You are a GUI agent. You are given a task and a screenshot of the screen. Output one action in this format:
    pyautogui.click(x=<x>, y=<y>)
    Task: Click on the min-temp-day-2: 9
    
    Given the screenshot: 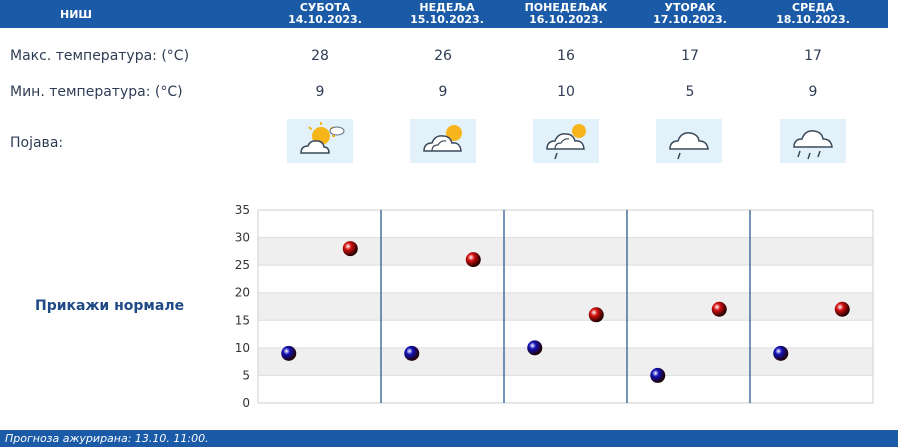 What is the action you would take?
    pyautogui.click(x=443, y=92)
    